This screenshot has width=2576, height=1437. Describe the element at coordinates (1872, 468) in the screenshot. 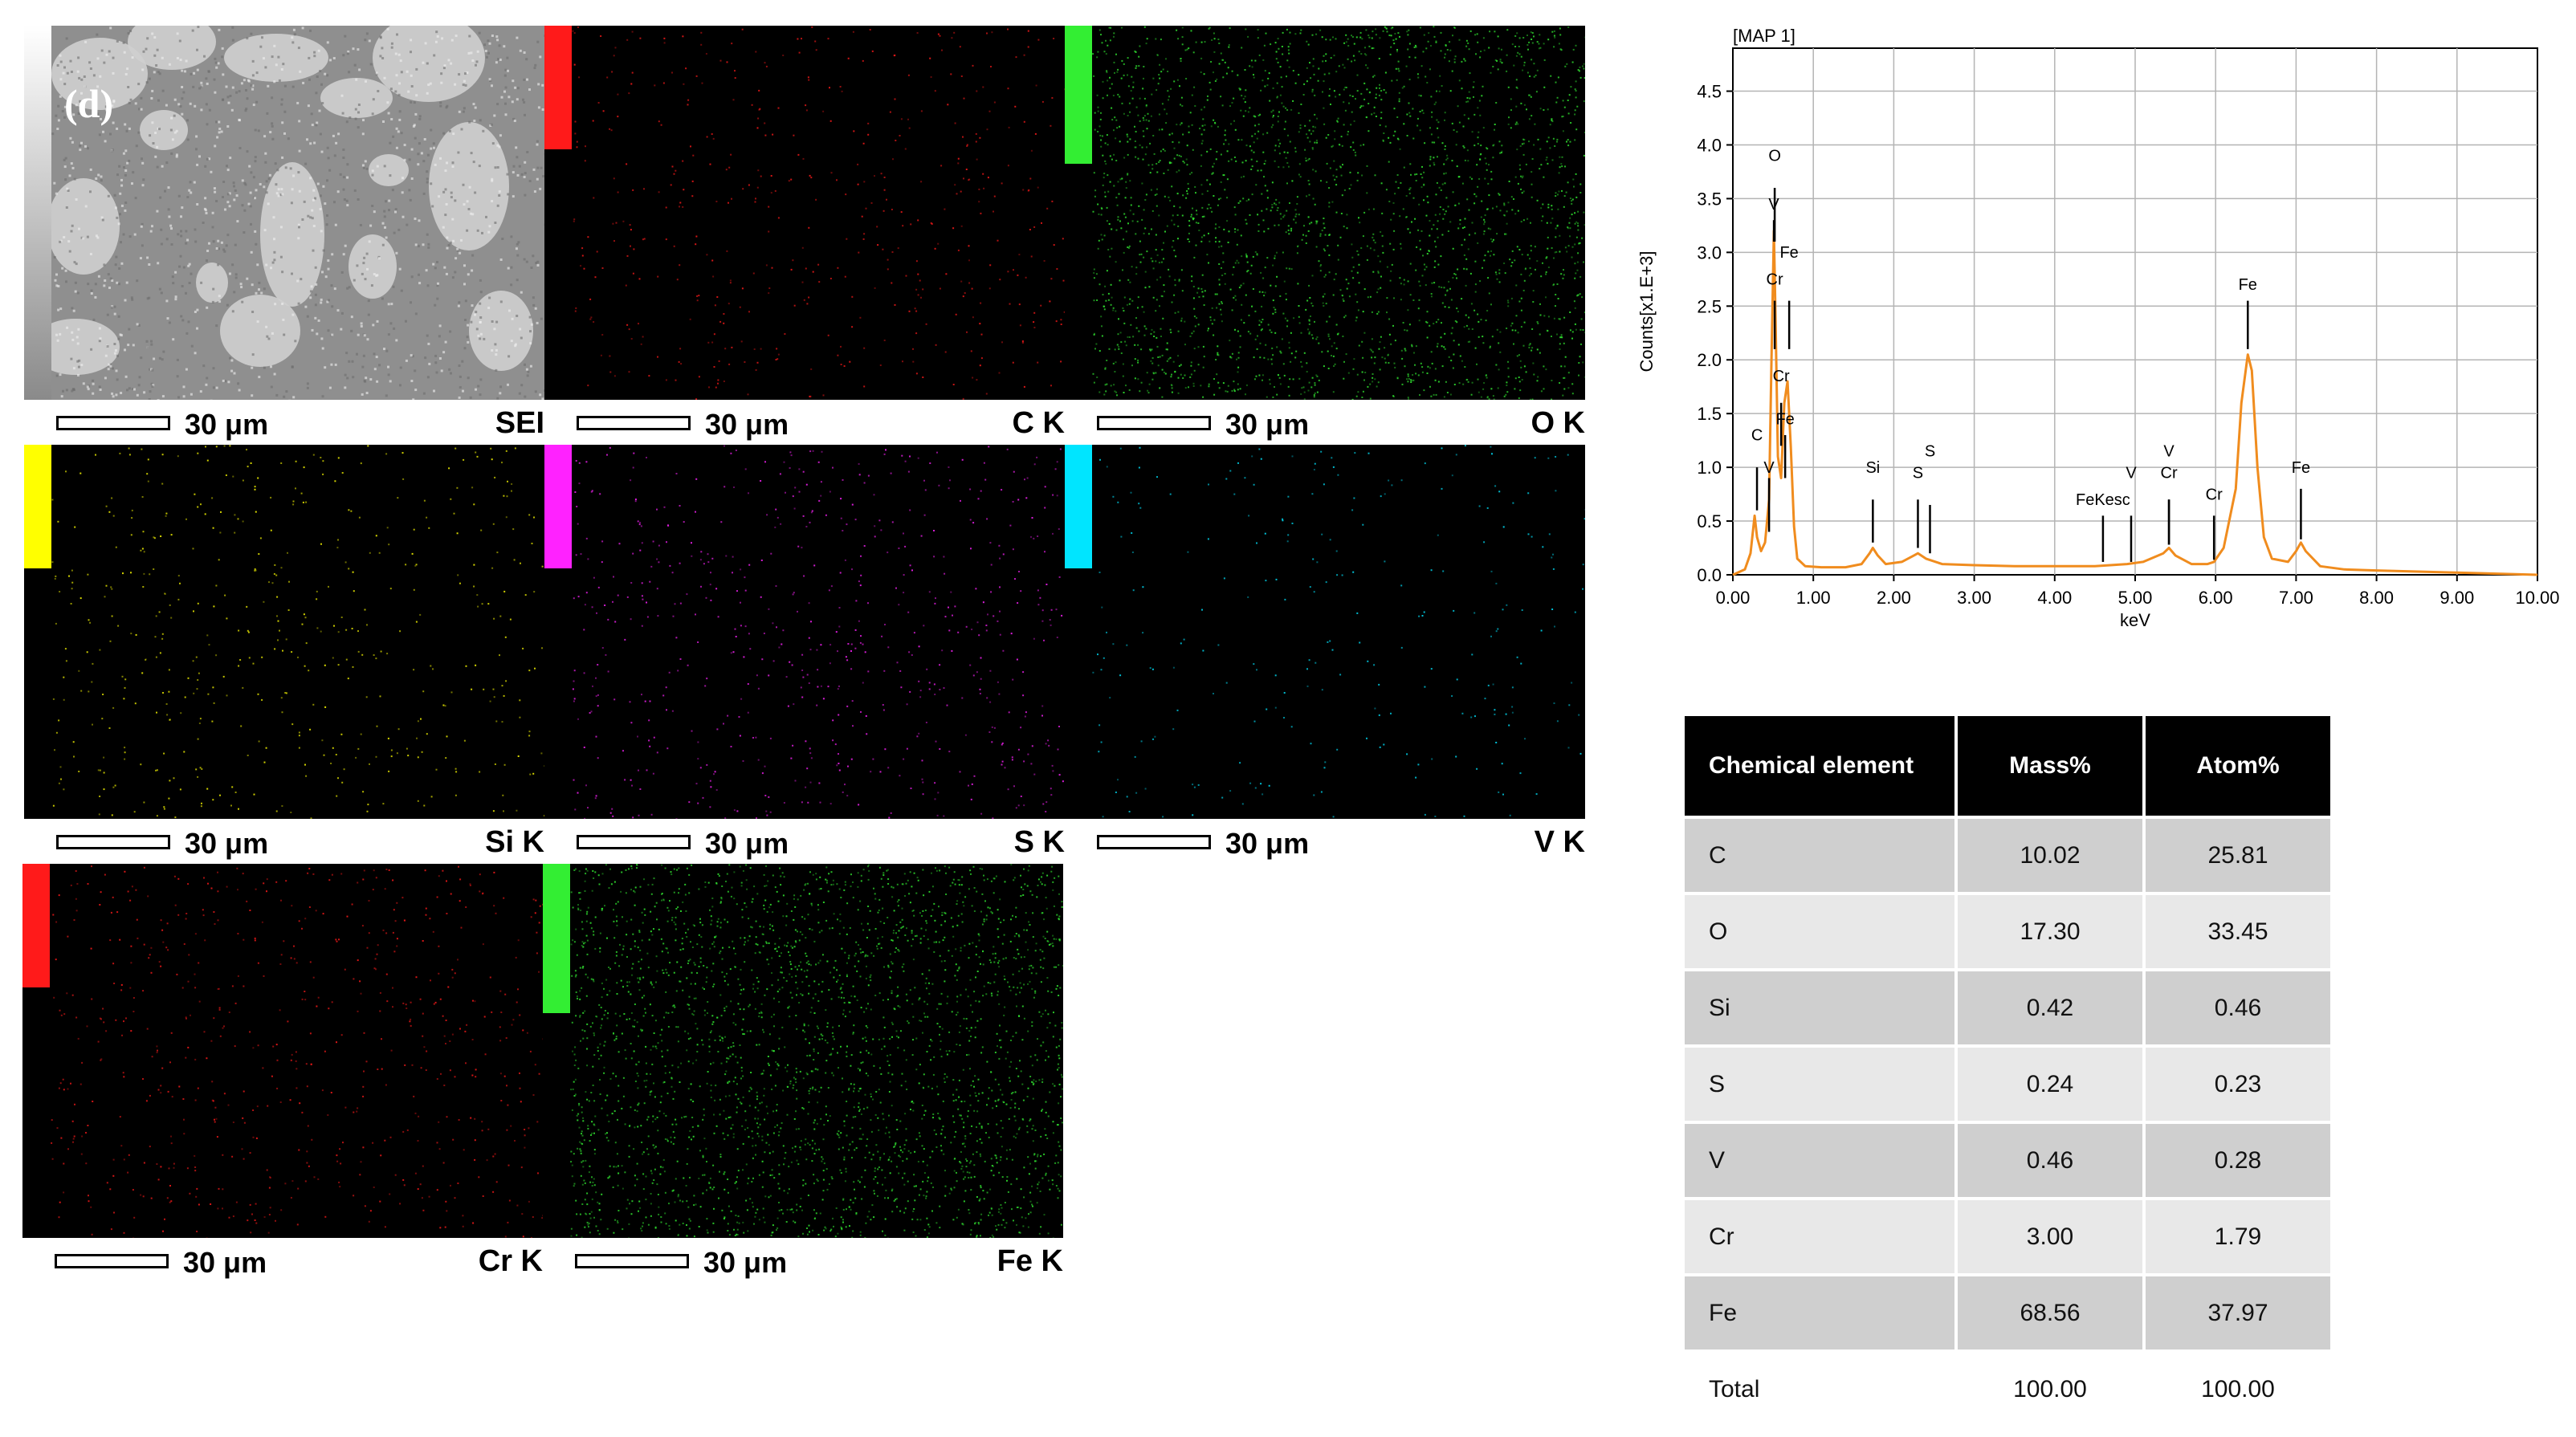

I see `peak-label: Si` at that location.